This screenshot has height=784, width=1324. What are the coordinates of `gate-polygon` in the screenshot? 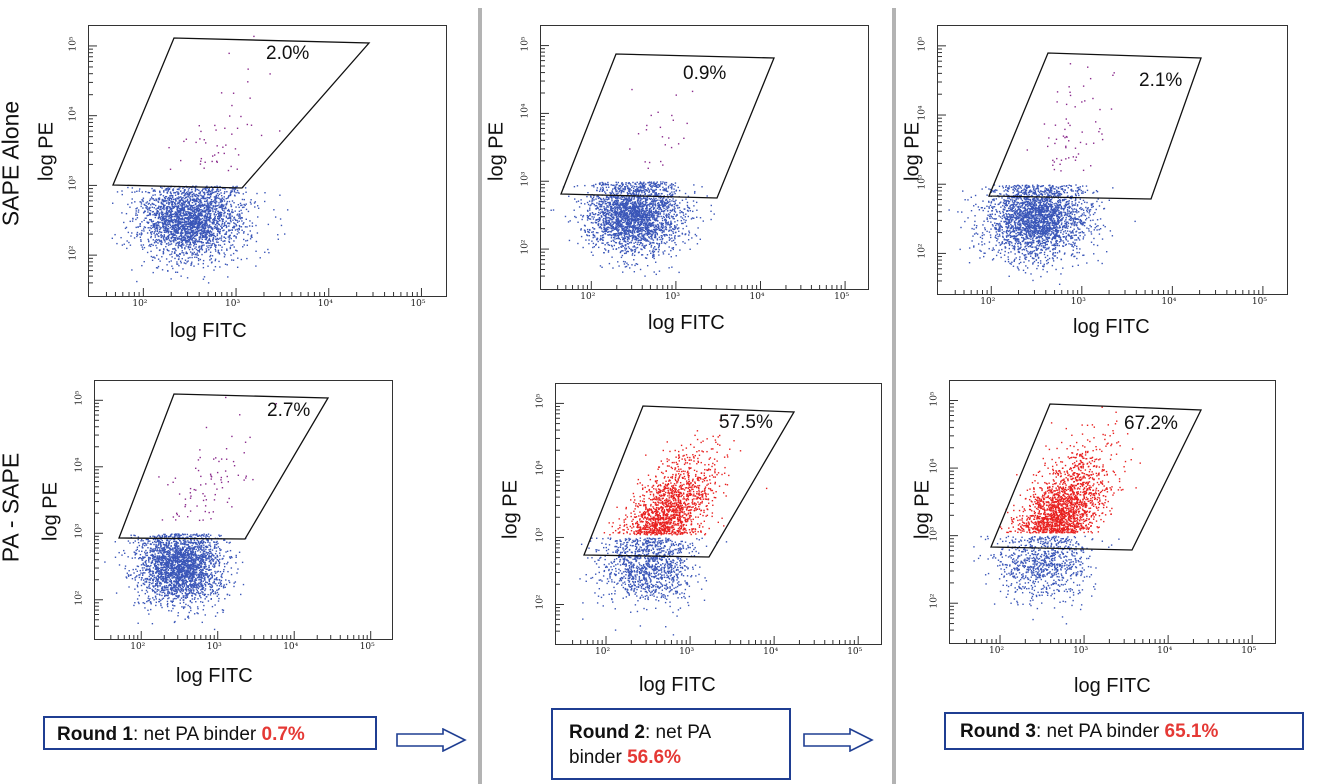 It's located at (241, 113).